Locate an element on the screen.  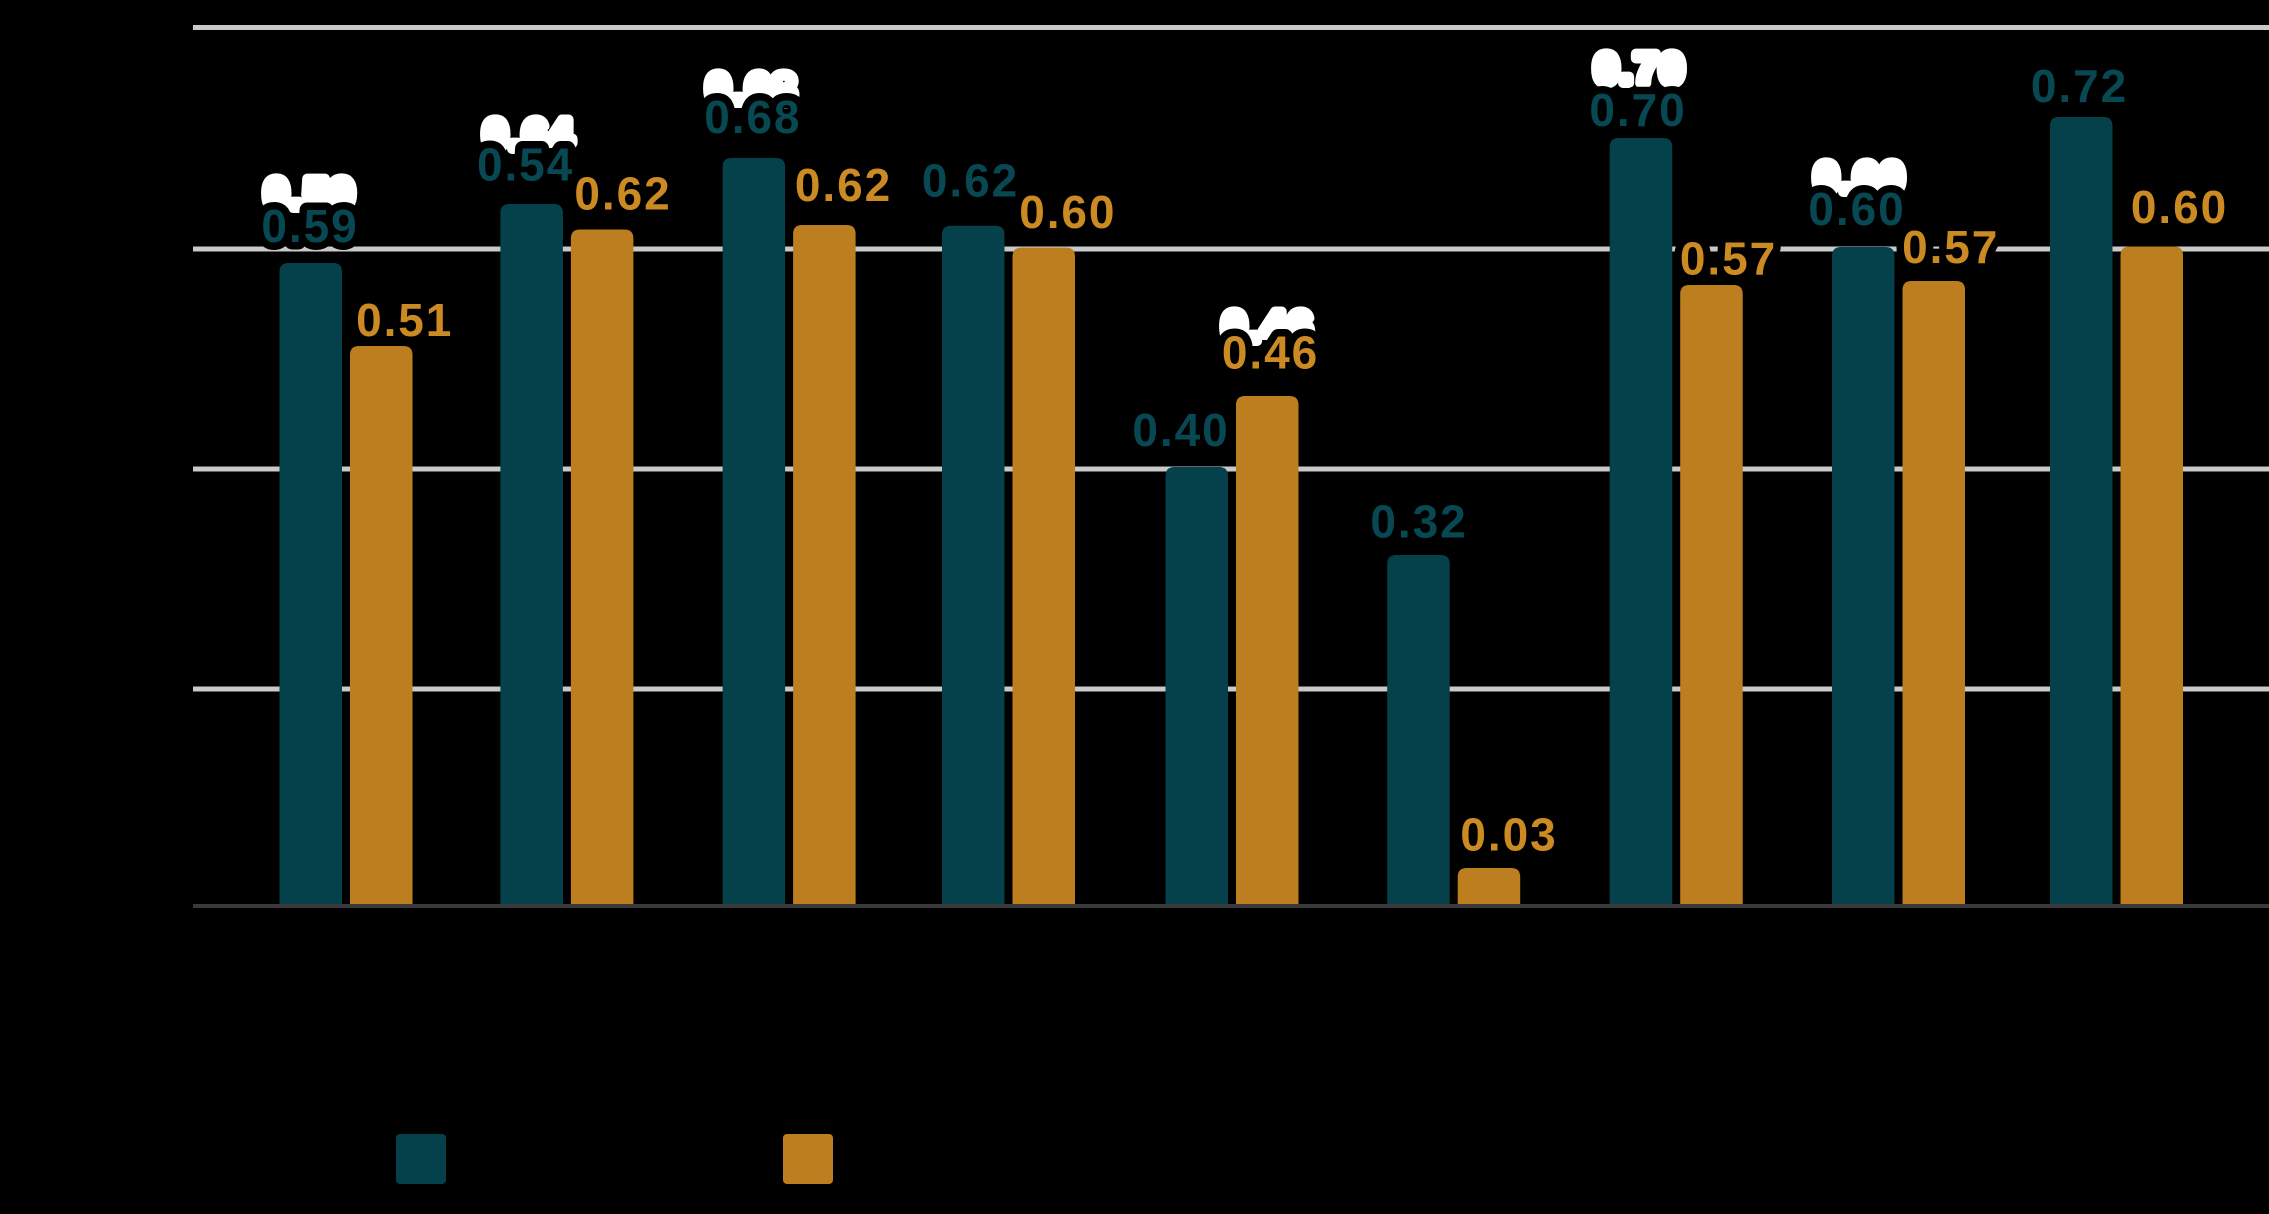
svg-text: 0.64 is located at coordinates (528, 135).